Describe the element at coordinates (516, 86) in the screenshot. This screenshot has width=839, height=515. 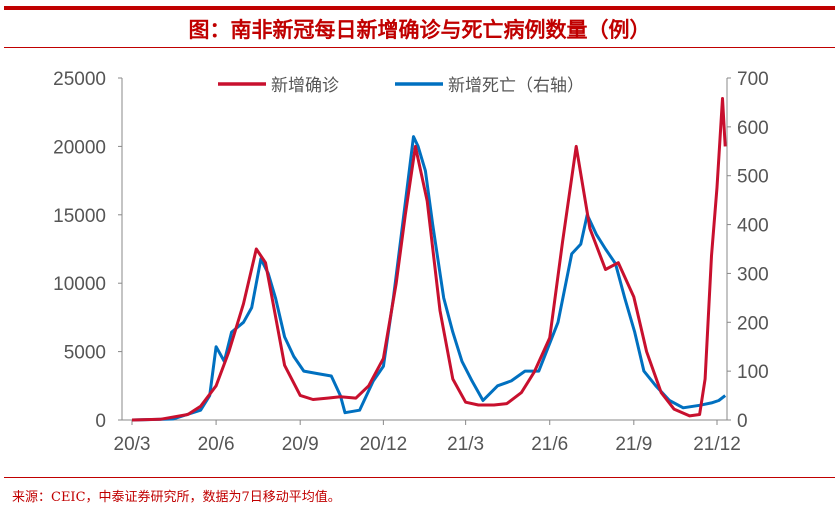
I see `legend-label-1: 新增死亡（右轴）` at that location.